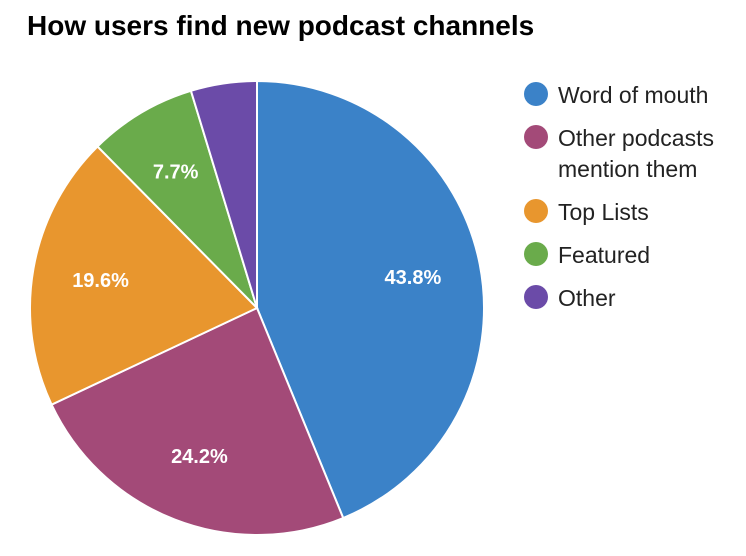  I want to click on pie-slice-featured, so click(177, 199).